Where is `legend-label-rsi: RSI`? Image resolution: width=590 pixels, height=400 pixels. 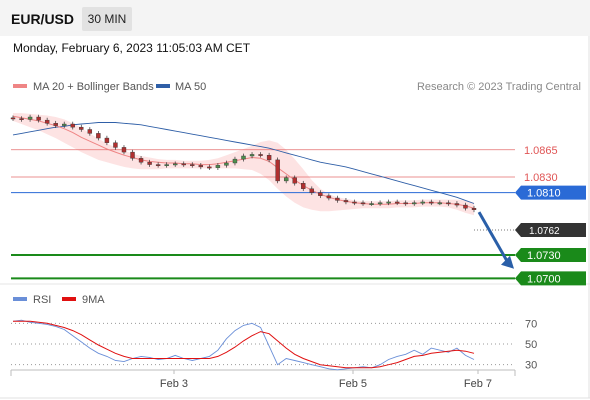 legend-label-rsi: RSI is located at coordinates (42, 300).